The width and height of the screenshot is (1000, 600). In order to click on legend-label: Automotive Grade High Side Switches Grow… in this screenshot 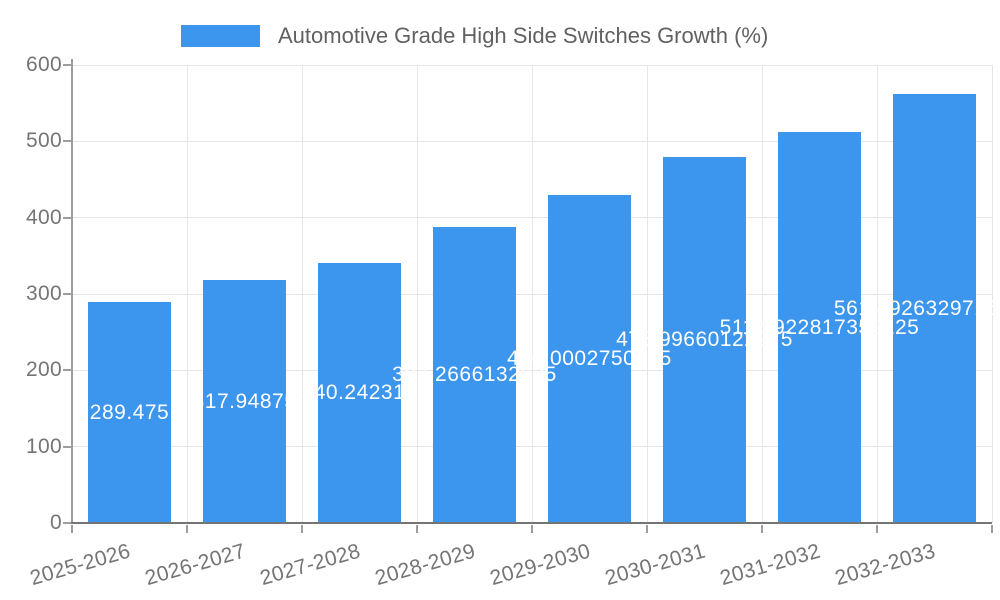, I will do `click(523, 35)`.